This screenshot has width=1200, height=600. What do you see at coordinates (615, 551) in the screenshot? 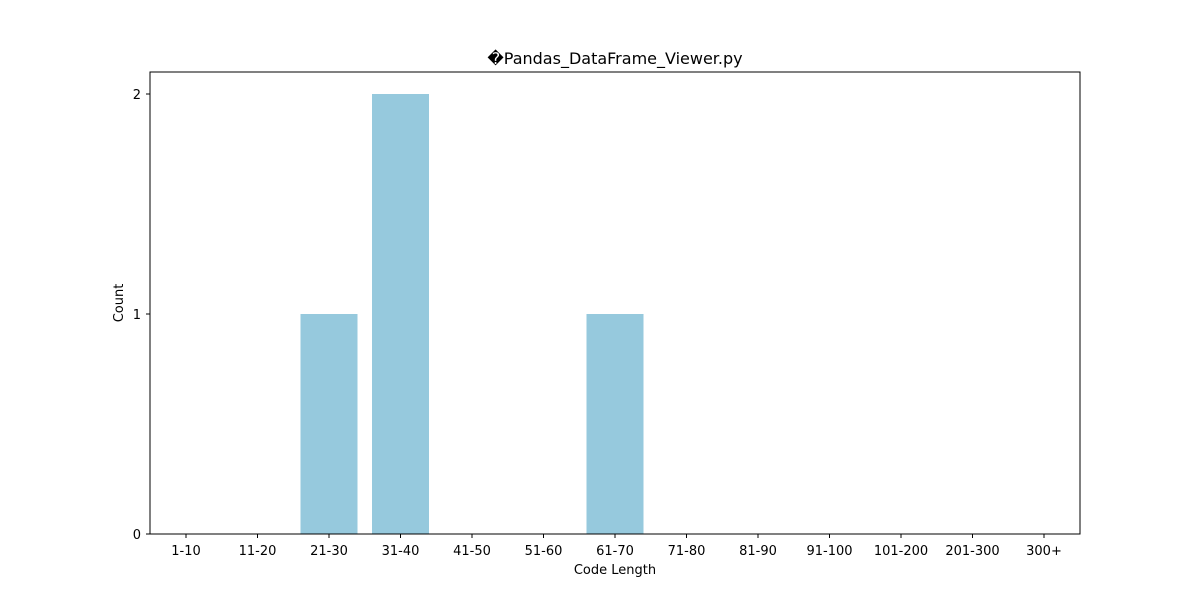
I see `x-tick-label: 61-70` at bounding box center [615, 551].